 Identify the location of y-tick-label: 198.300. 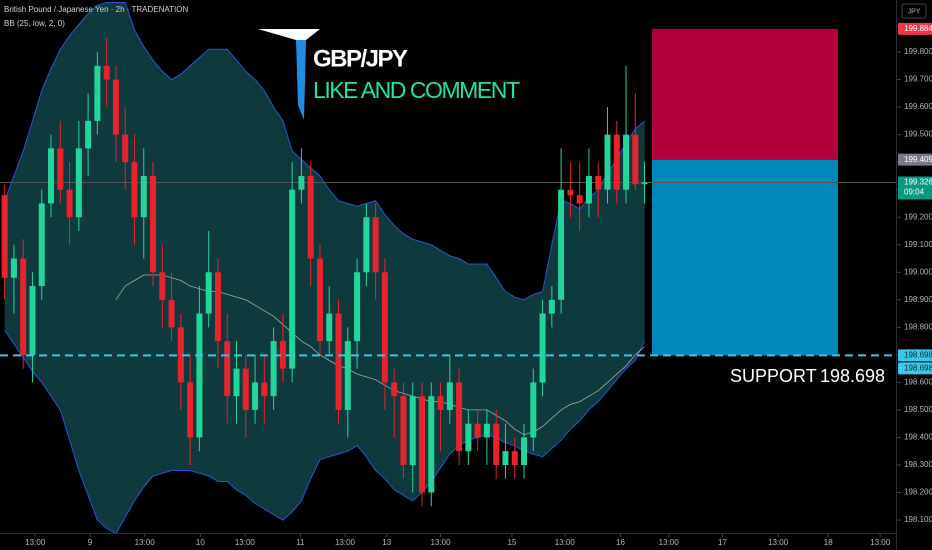
(918, 464).